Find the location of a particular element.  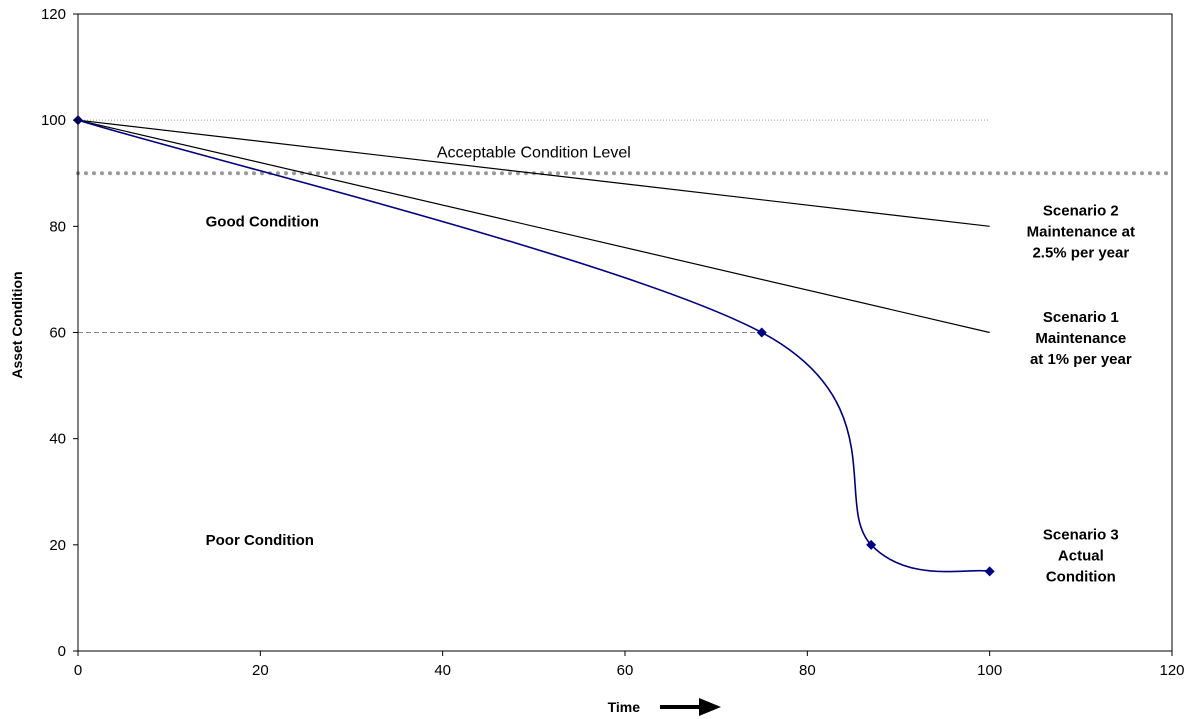

annotation-scenario-3: Scenario 3 Actual Condition is located at coordinates (1081, 556).